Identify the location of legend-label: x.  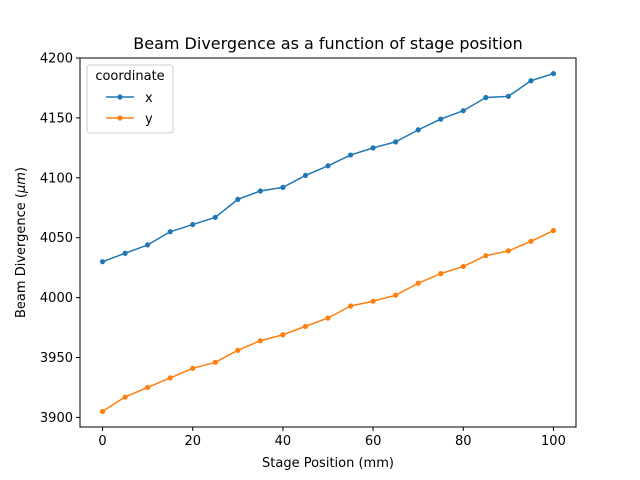
(149, 98).